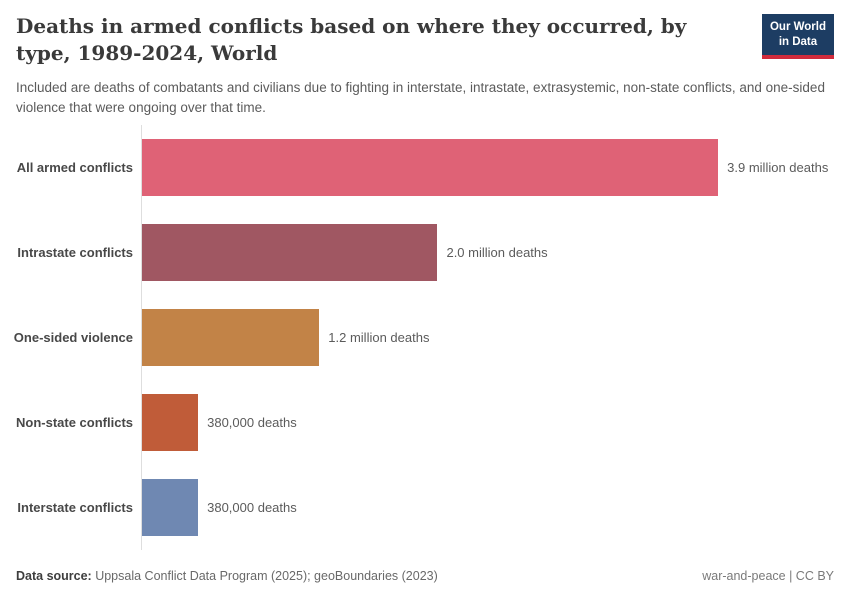 This screenshot has width=850, height=600. I want to click on credit-link: war-and-peace | CC BY, so click(768, 575).